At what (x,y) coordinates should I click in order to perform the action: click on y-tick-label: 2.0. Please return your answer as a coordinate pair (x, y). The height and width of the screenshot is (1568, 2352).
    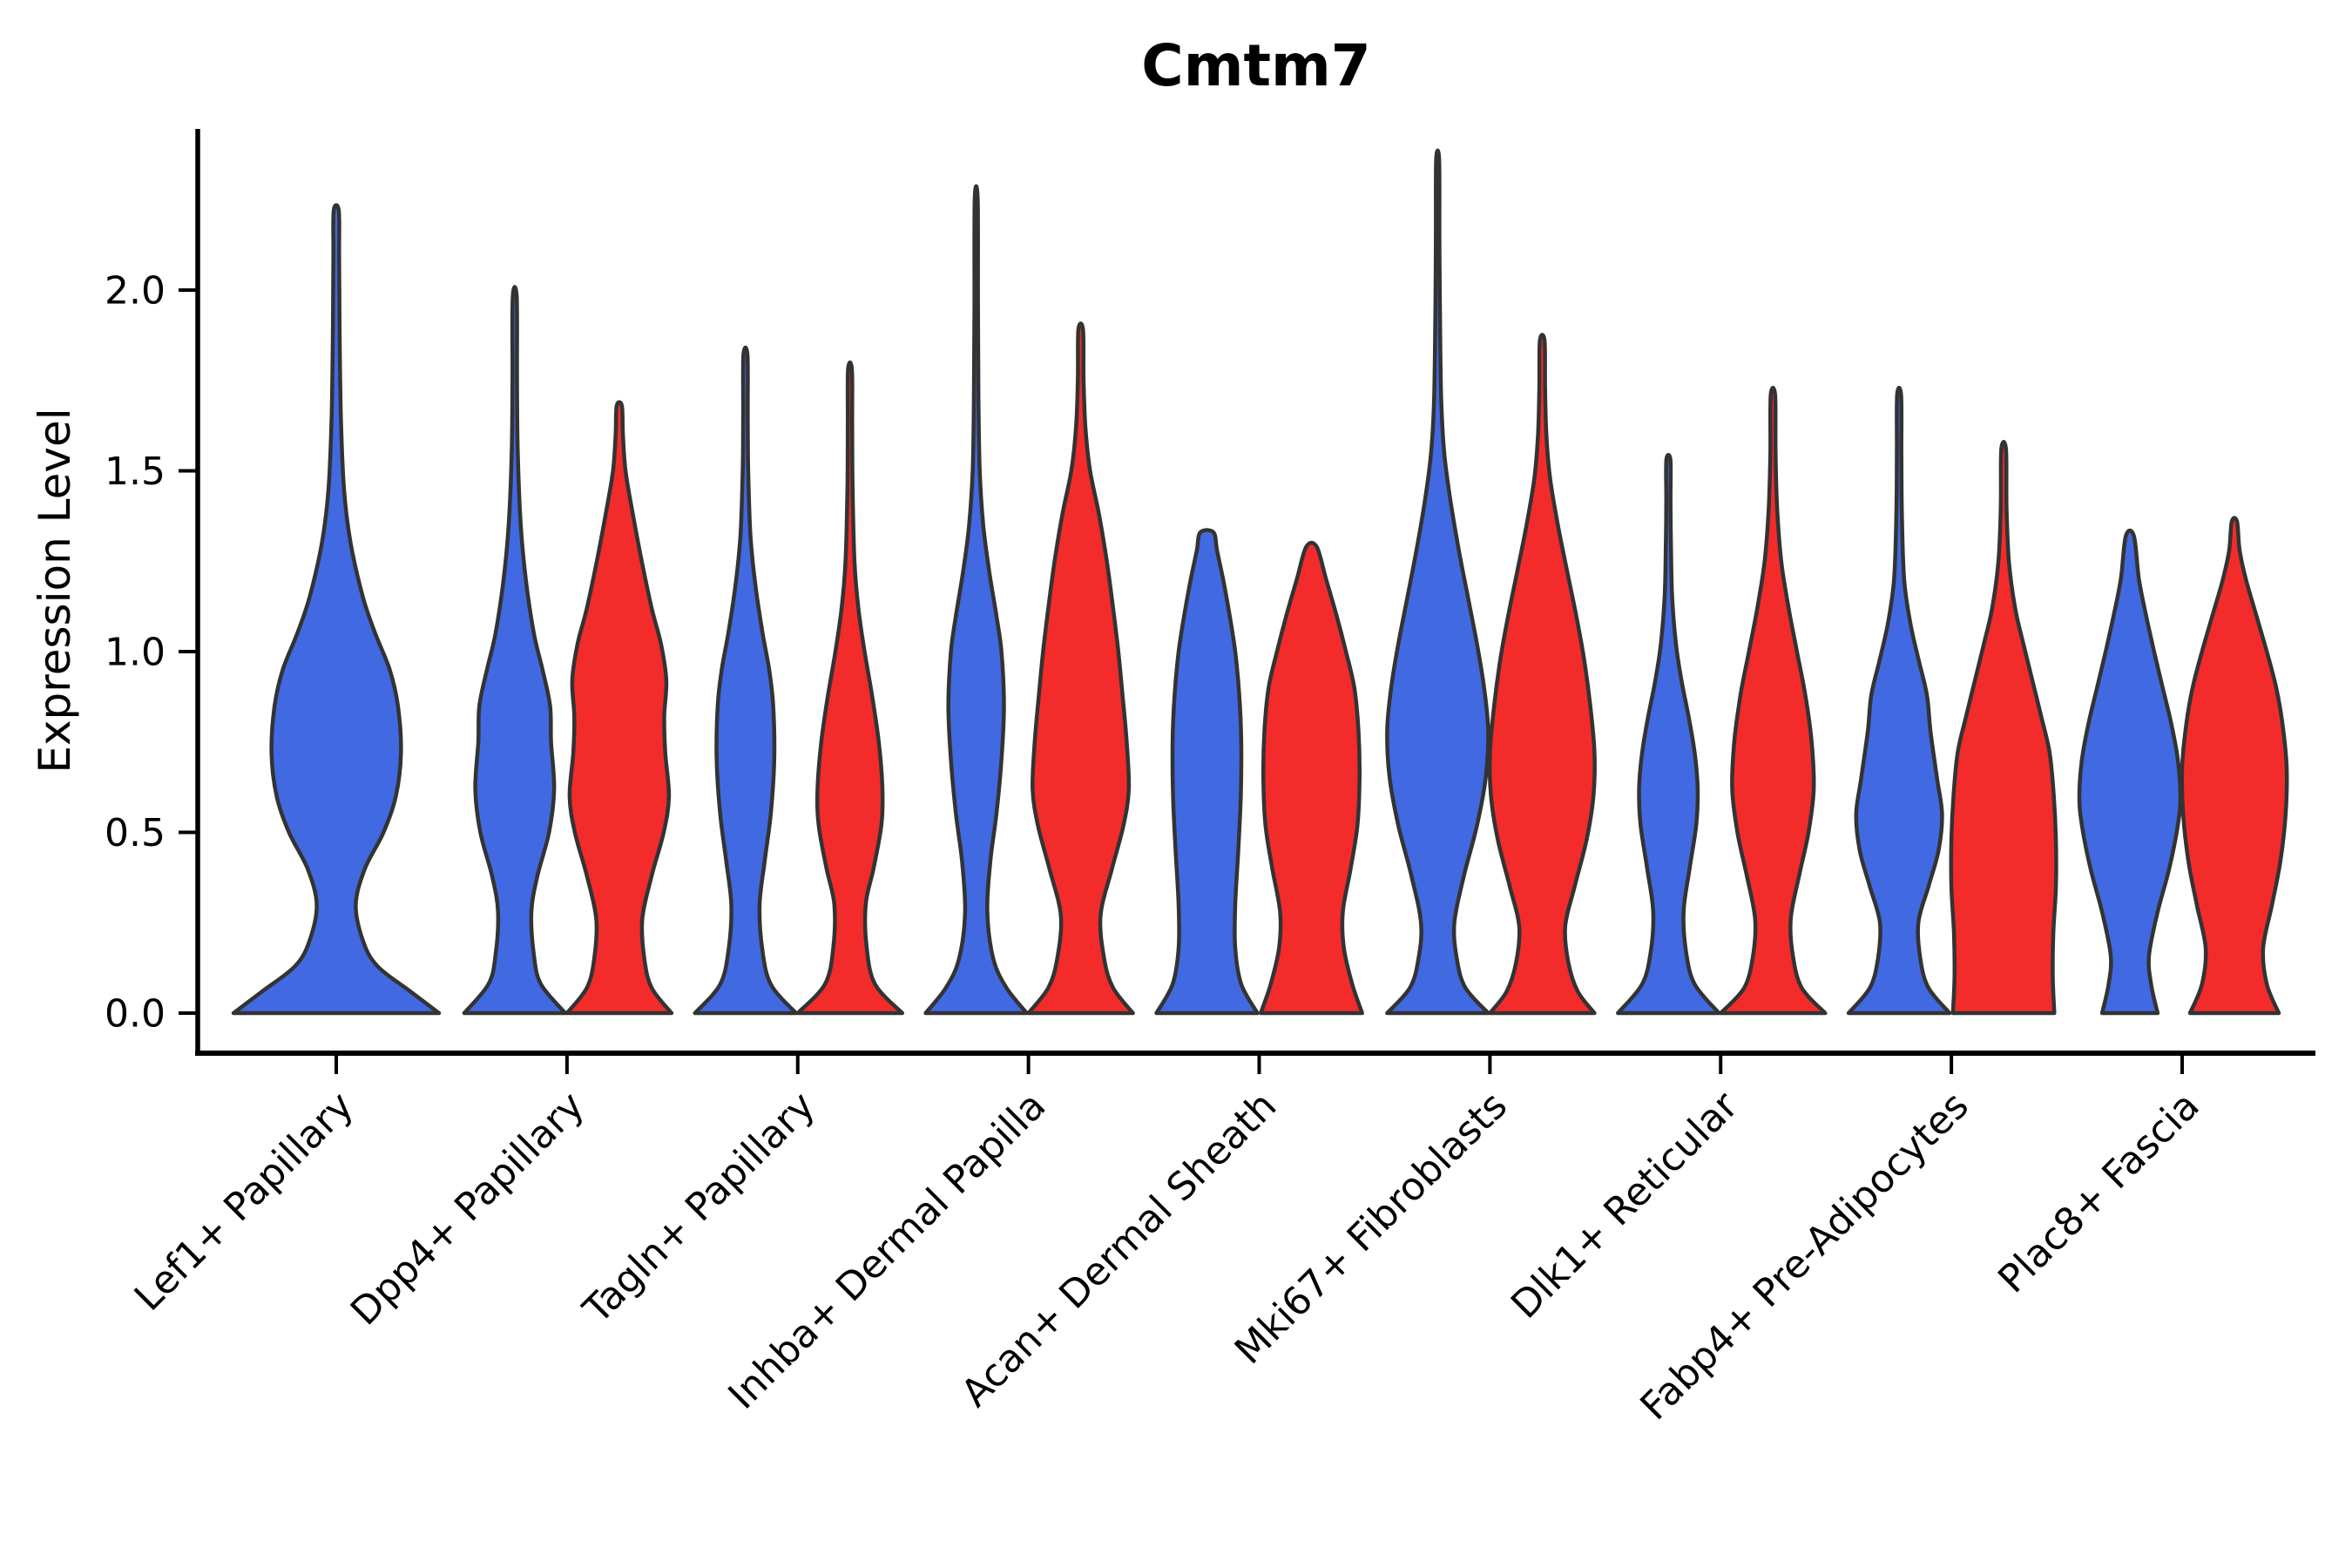
    Looking at the image, I should click on (135, 290).